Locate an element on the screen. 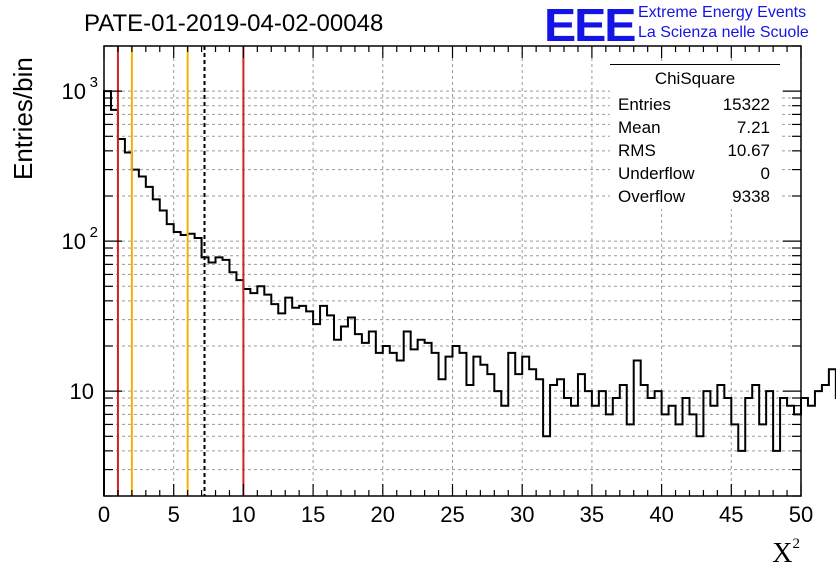 This screenshot has width=836, height=572. x-tick-label: 5 is located at coordinates (174, 514).